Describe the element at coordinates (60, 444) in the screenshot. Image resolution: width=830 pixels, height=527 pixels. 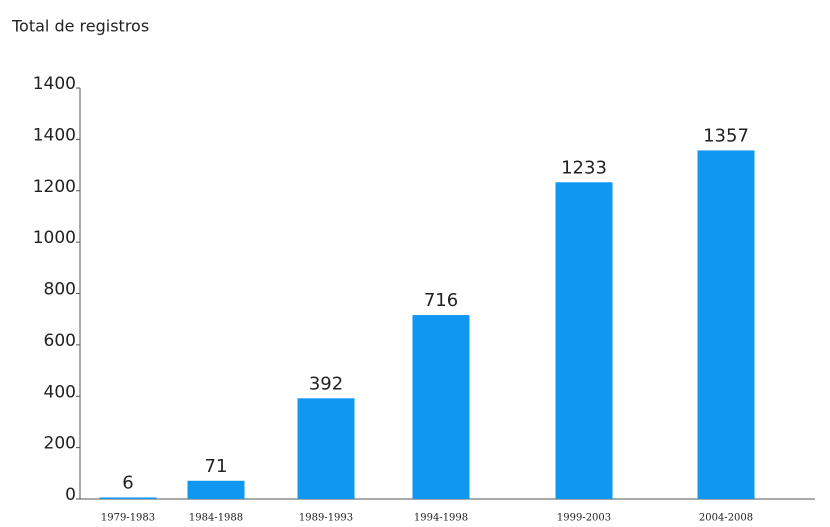
I see `y-tick-label: 200` at that location.